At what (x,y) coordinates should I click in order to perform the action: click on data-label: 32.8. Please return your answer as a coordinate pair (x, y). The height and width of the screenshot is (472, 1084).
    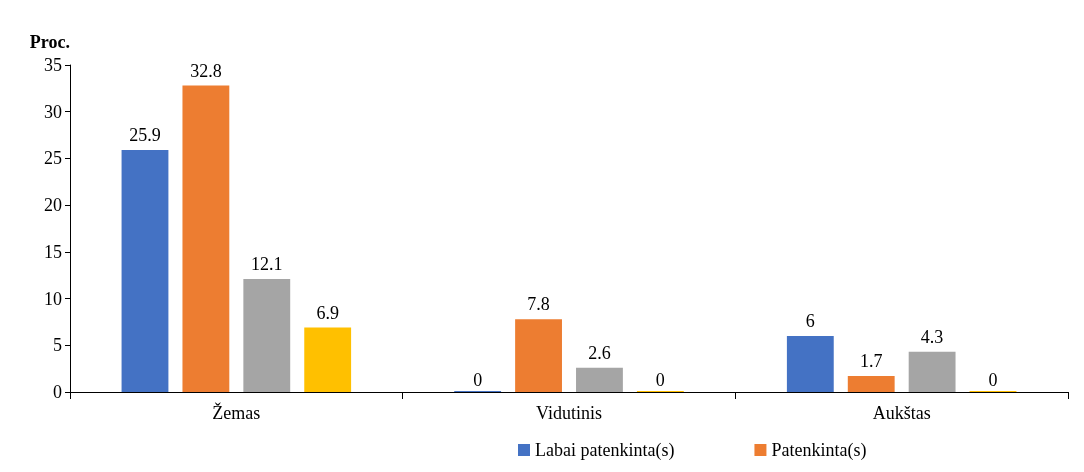
    Looking at the image, I should click on (206, 70).